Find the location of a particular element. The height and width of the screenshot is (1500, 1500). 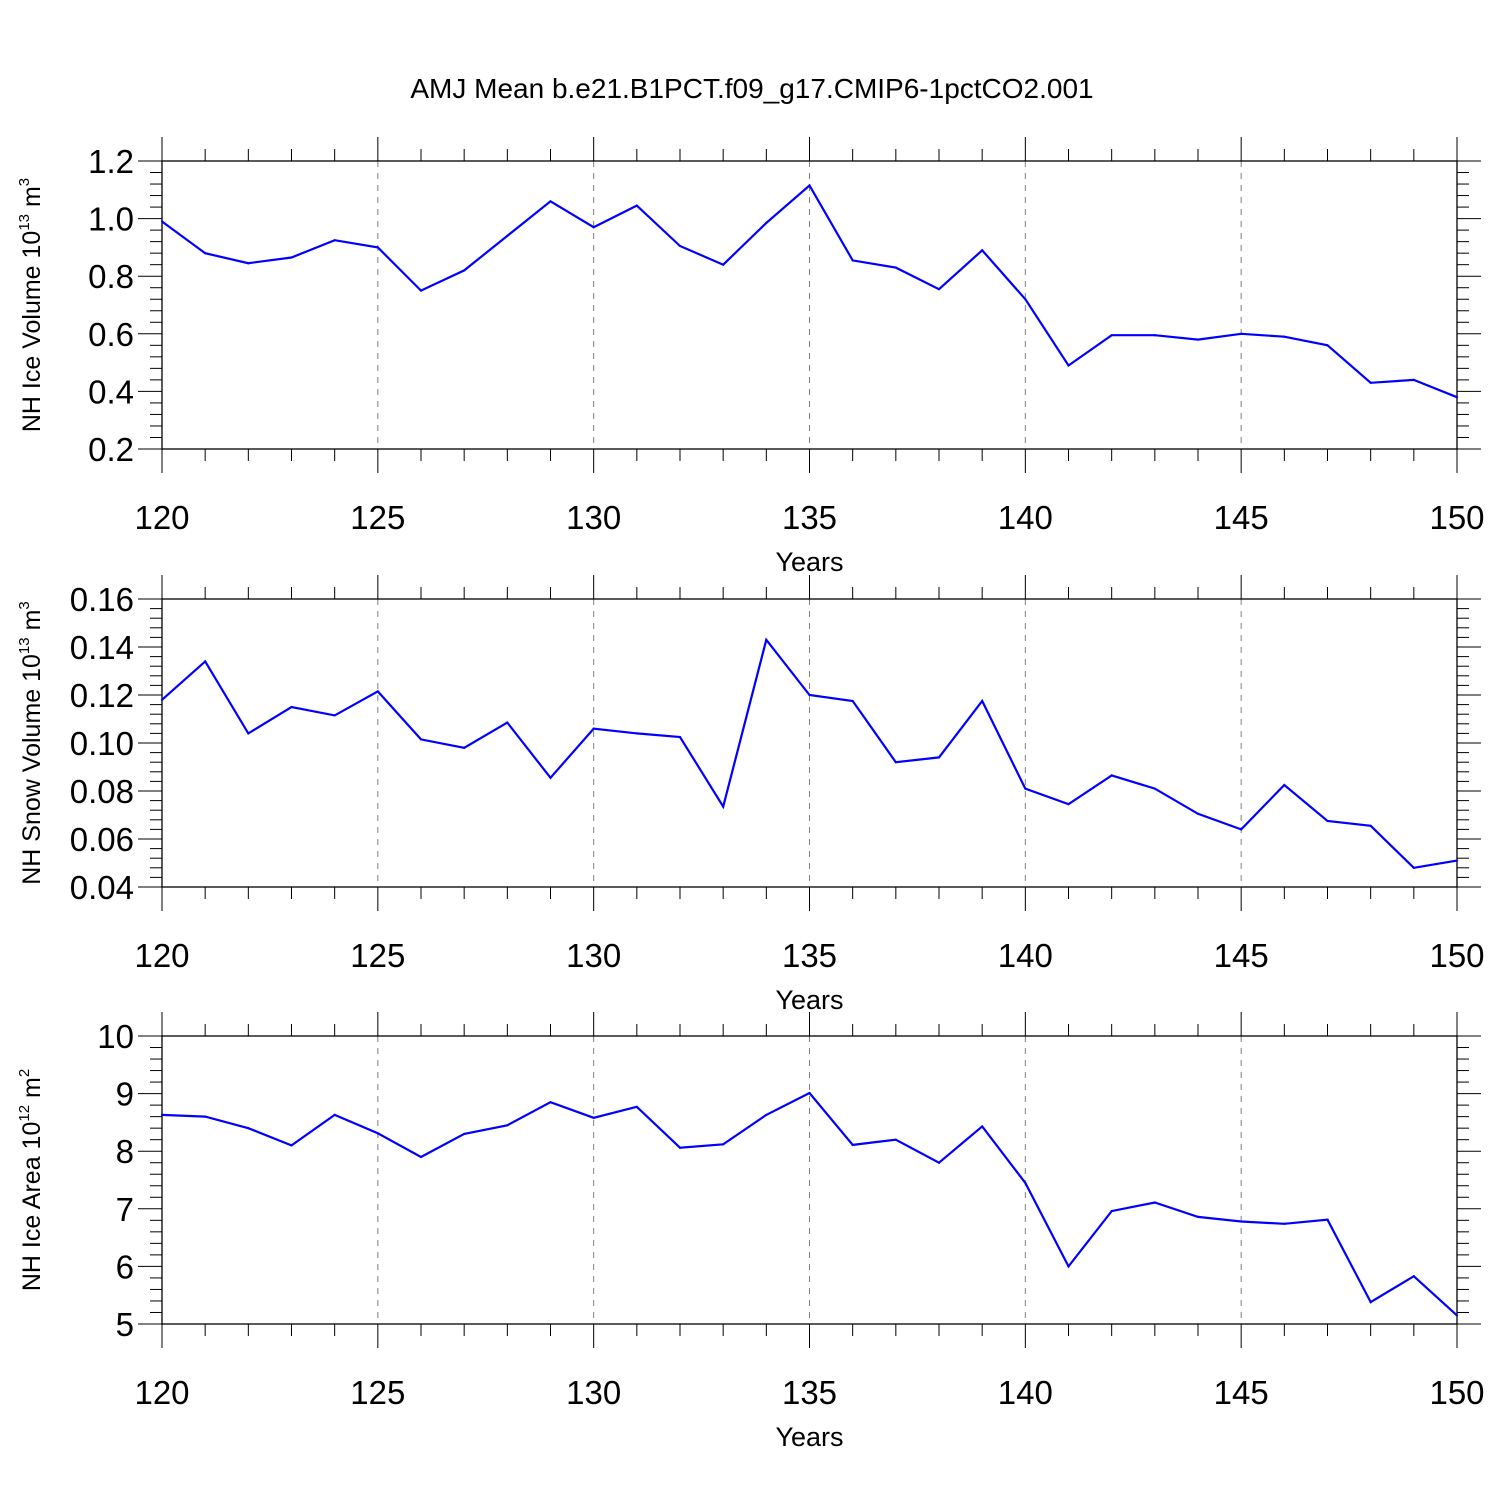

y-tick-label: 0.12 is located at coordinates (102, 695).